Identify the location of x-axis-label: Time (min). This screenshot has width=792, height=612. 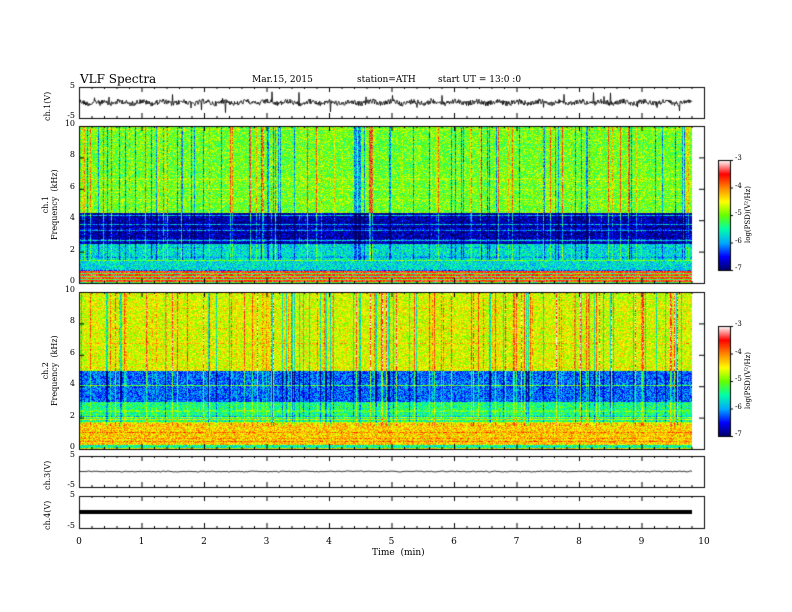
(398, 553).